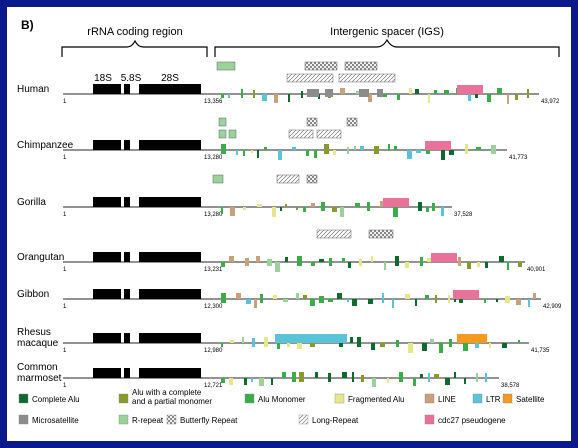 This screenshot has height=448, width=578. What do you see at coordinates (65, 351) in the screenshot?
I see `start-coordinate: 1` at bounding box center [65, 351].